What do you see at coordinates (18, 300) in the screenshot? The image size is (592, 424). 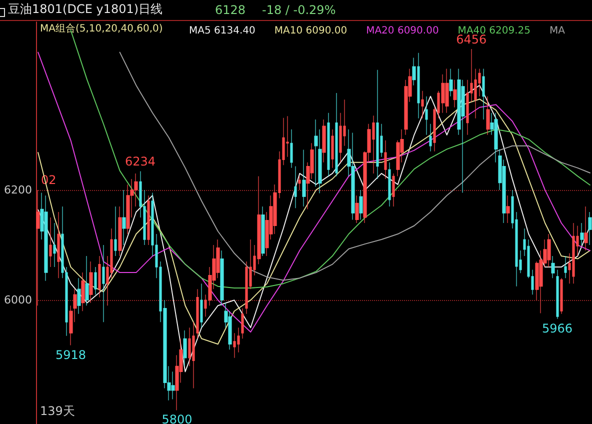 I see `y-tick-label: 6000` at bounding box center [18, 300].